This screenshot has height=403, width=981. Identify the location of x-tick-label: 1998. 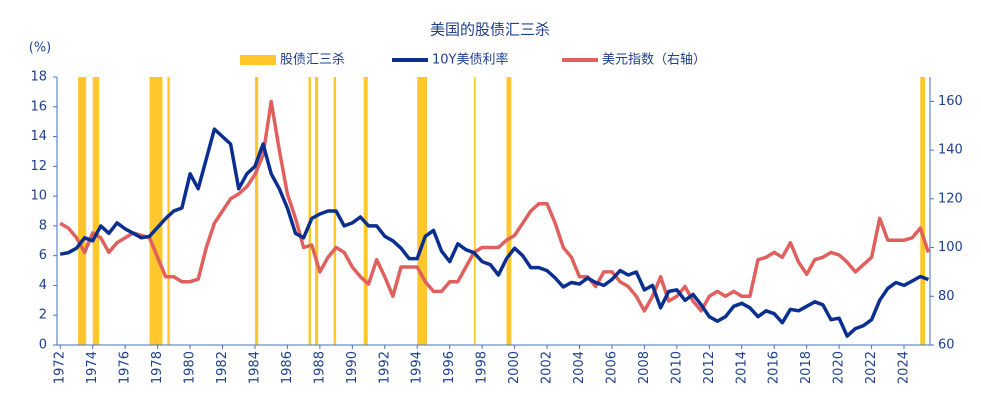
(482, 367).